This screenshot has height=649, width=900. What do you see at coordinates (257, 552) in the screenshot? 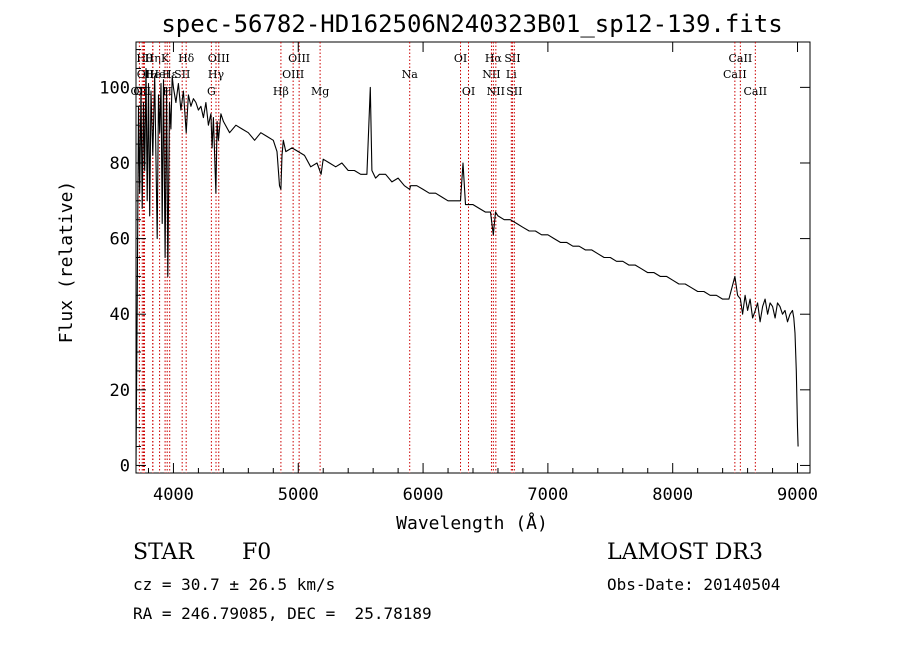
I see `object-subclass: F0` at bounding box center [257, 552].